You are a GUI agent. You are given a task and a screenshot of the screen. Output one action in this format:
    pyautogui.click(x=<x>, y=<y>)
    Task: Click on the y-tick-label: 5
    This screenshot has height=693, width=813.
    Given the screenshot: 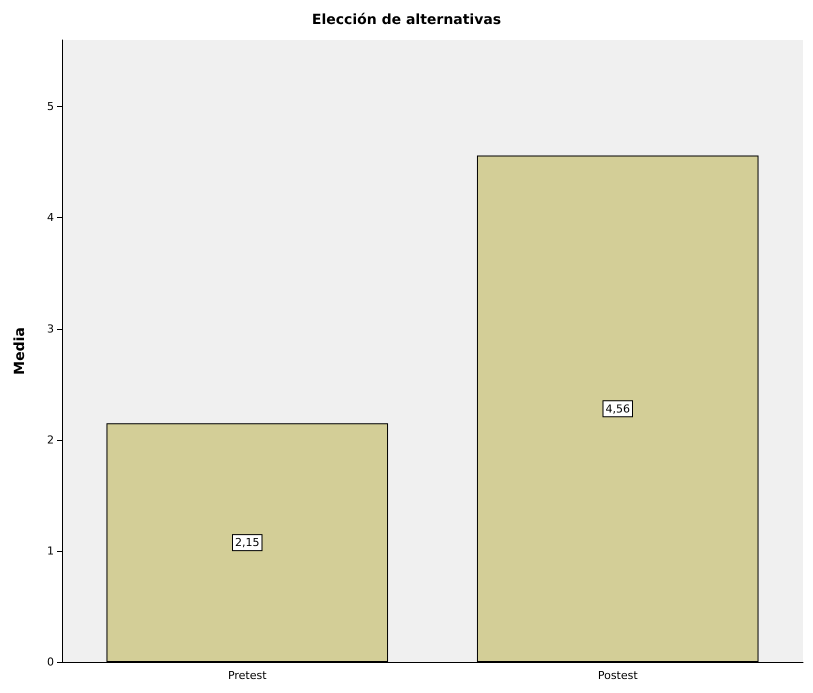 What is the action you would take?
    pyautogui.click(x=50, y=107)
    